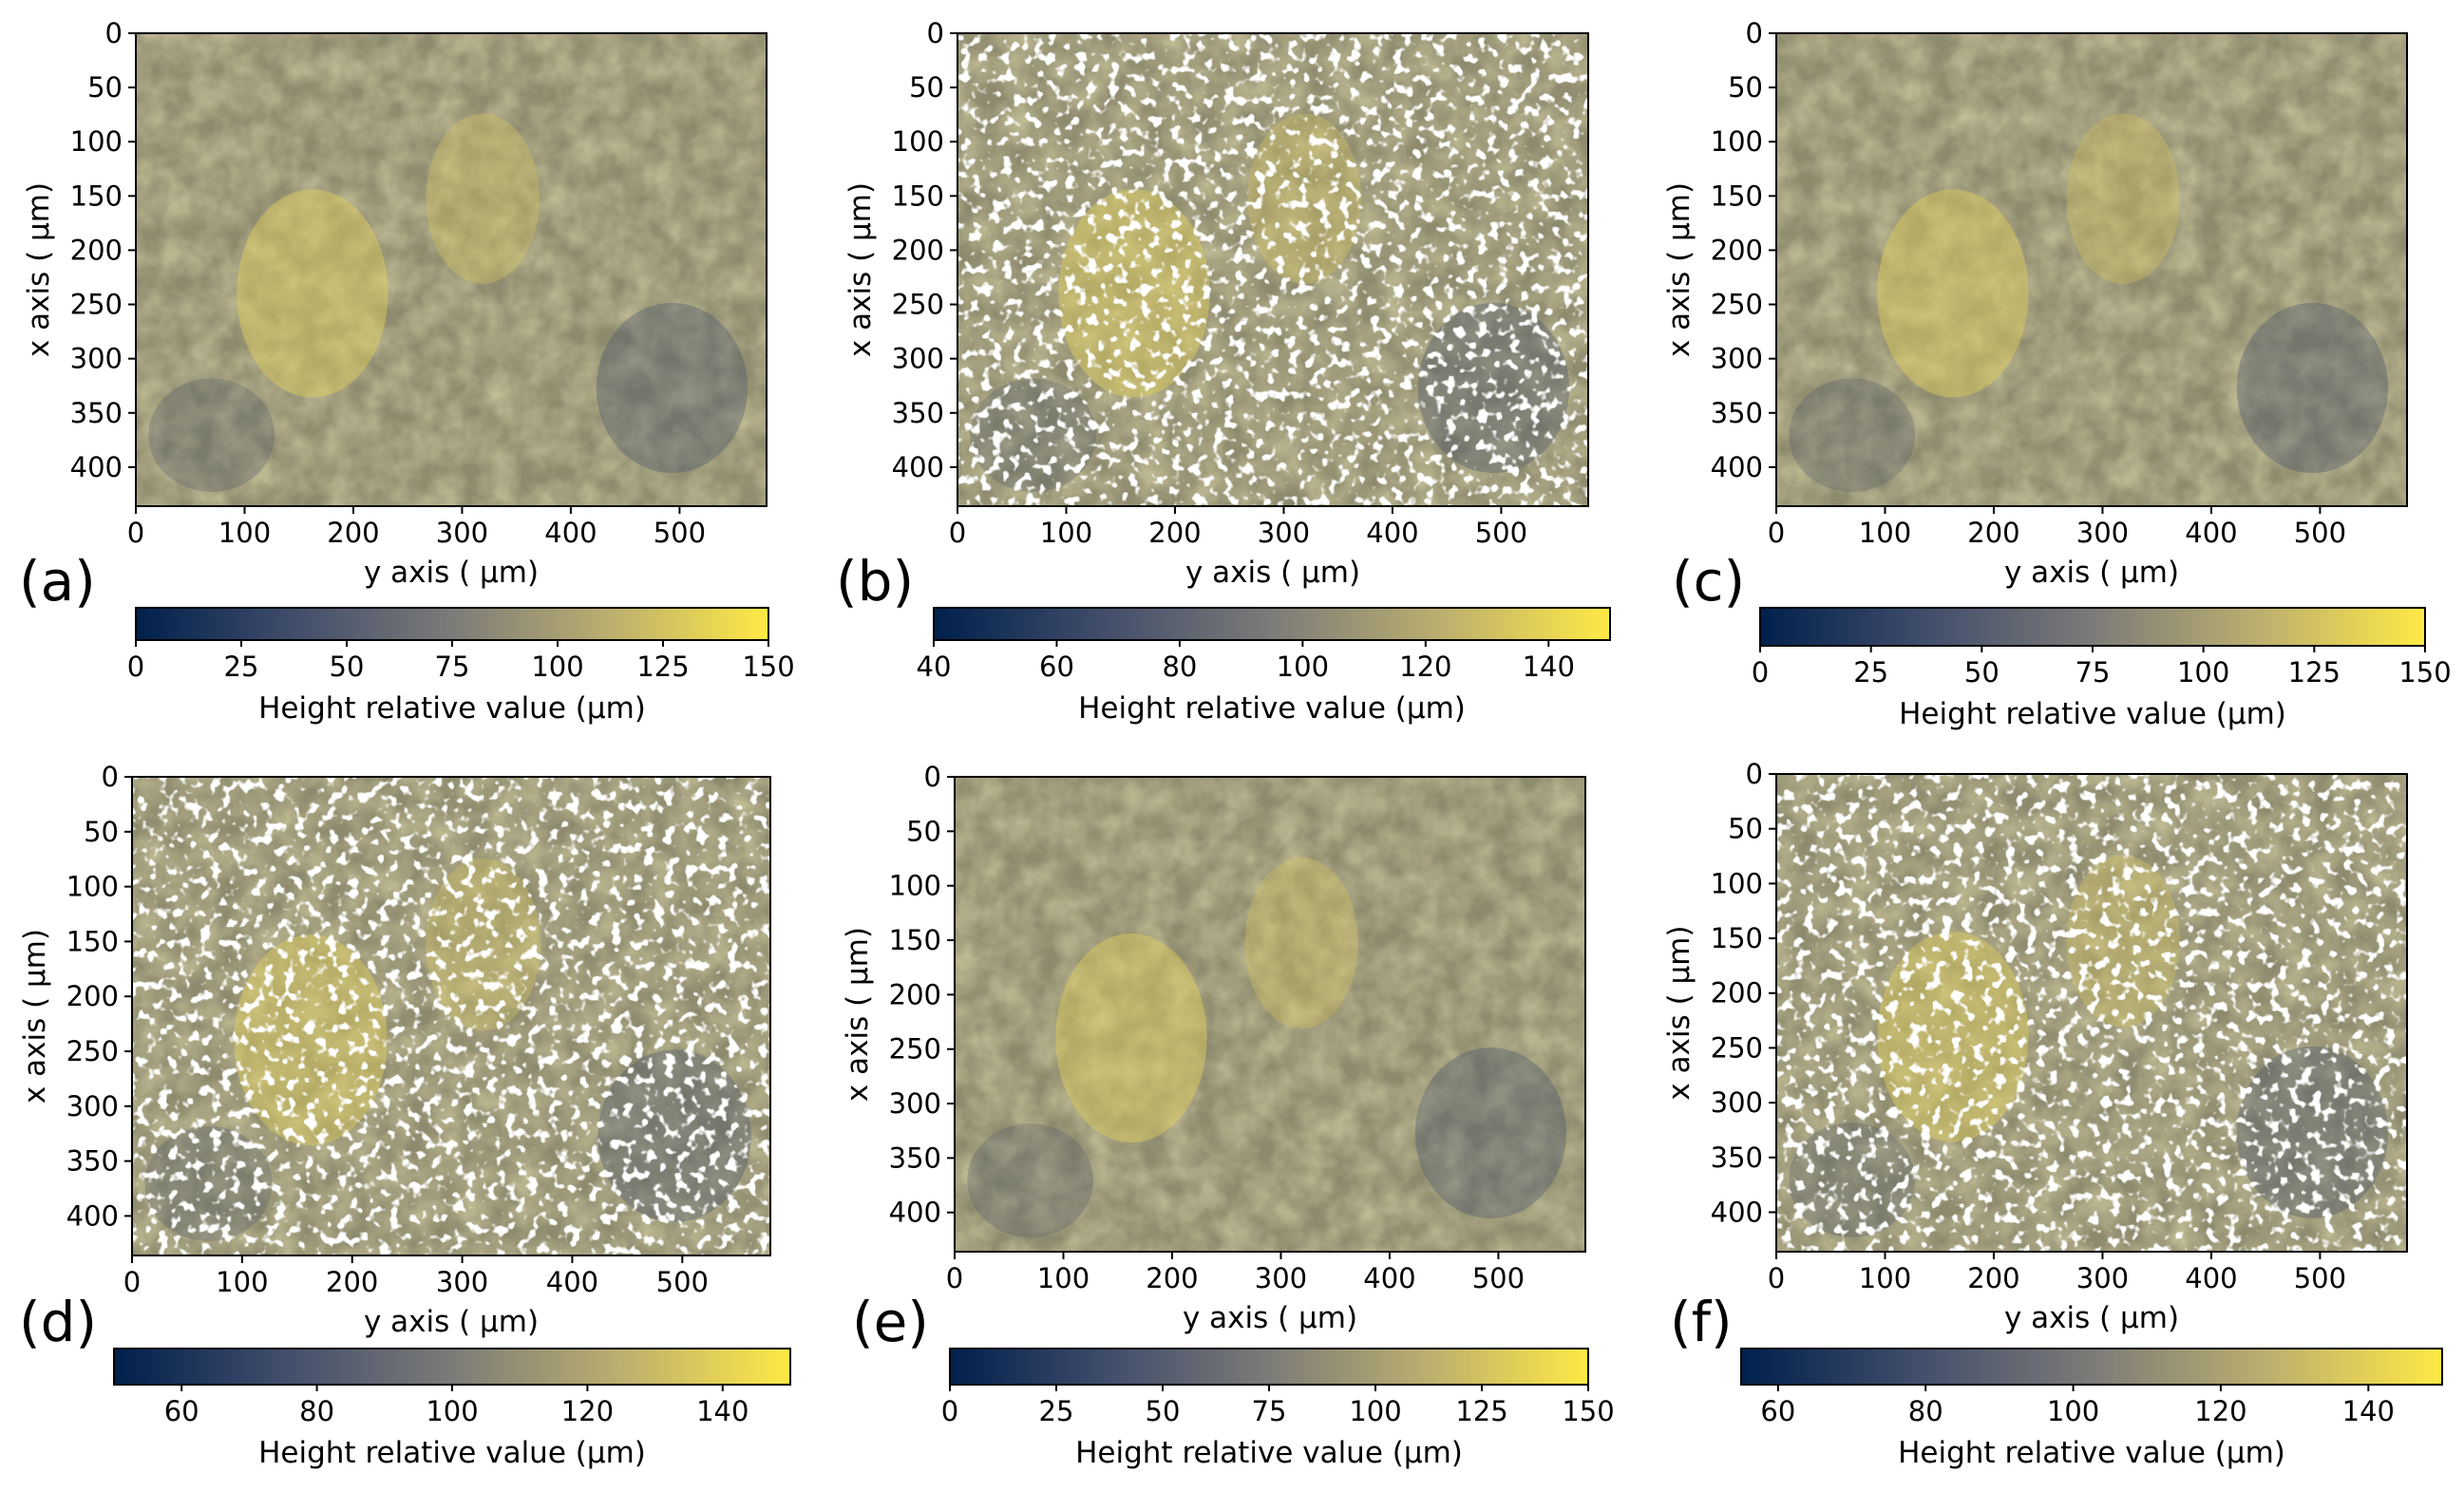  I want to click on panel-letter: (d), so click(58, 1322).